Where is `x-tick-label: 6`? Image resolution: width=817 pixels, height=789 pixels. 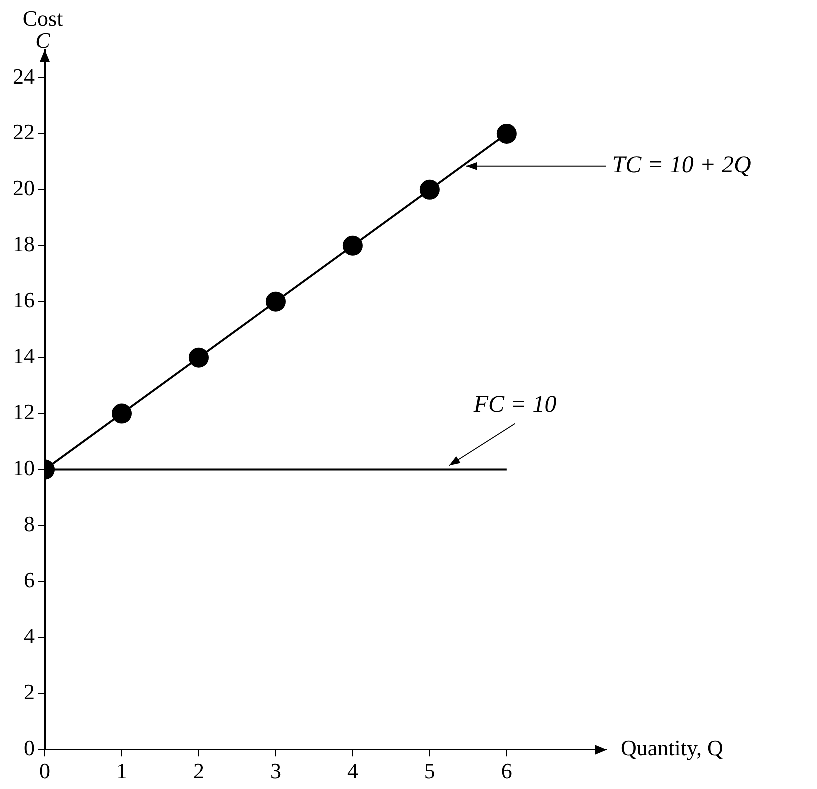 x-tick-label: 6 is located at coordinates (506, 771).